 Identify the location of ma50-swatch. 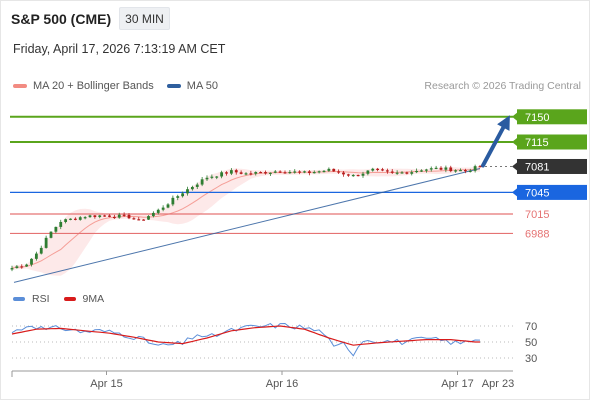
(173, 86).